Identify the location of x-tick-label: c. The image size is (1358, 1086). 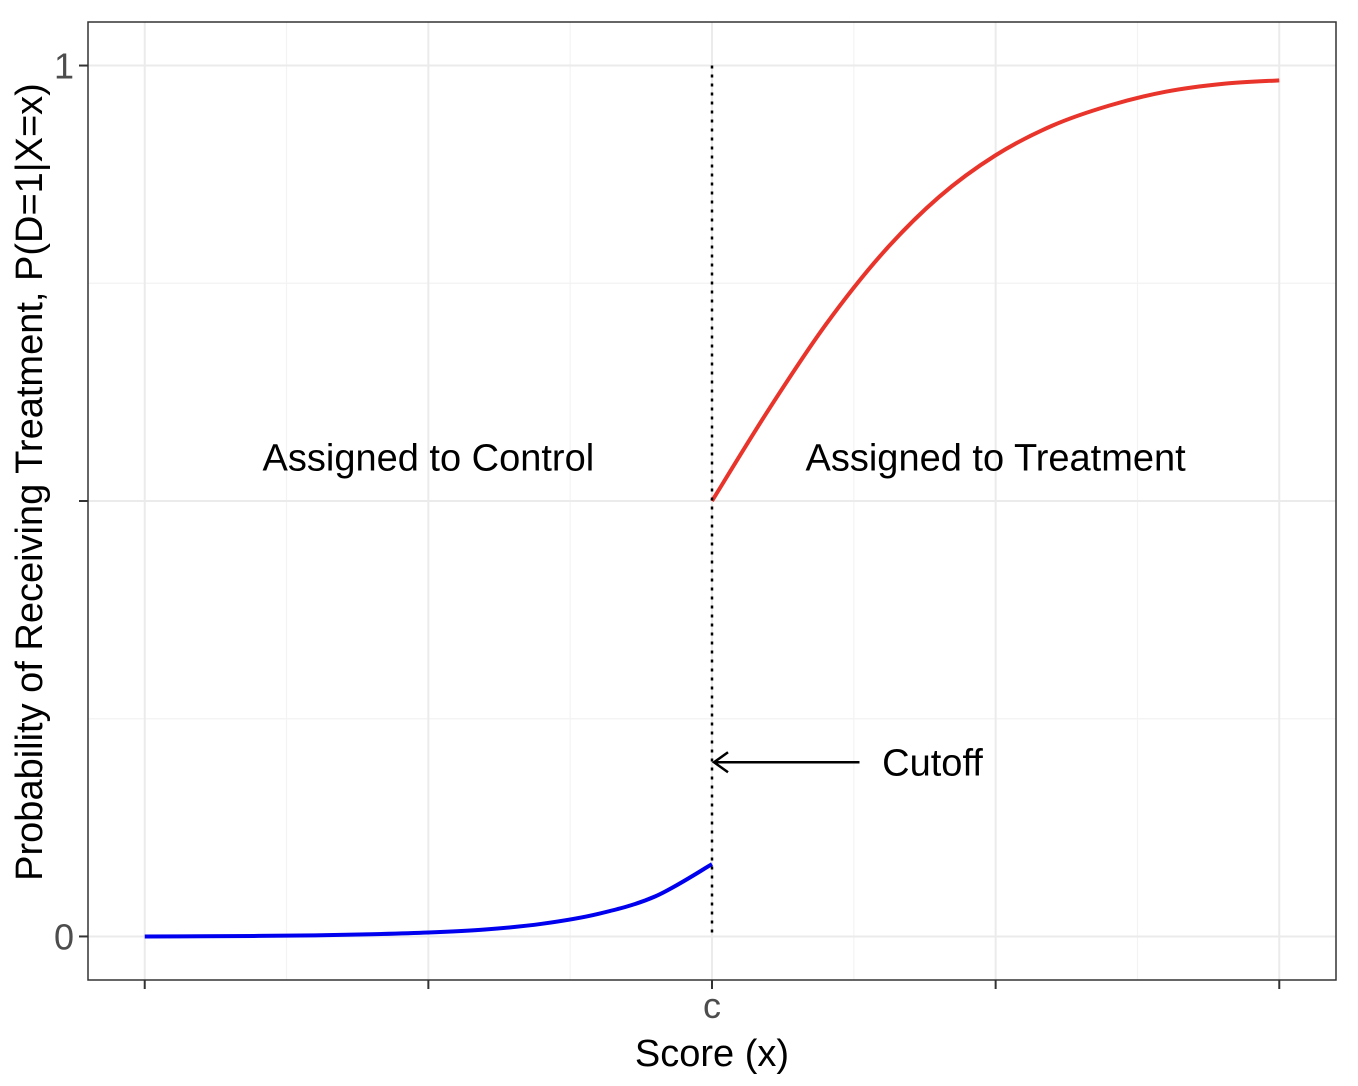
(712, 1005).